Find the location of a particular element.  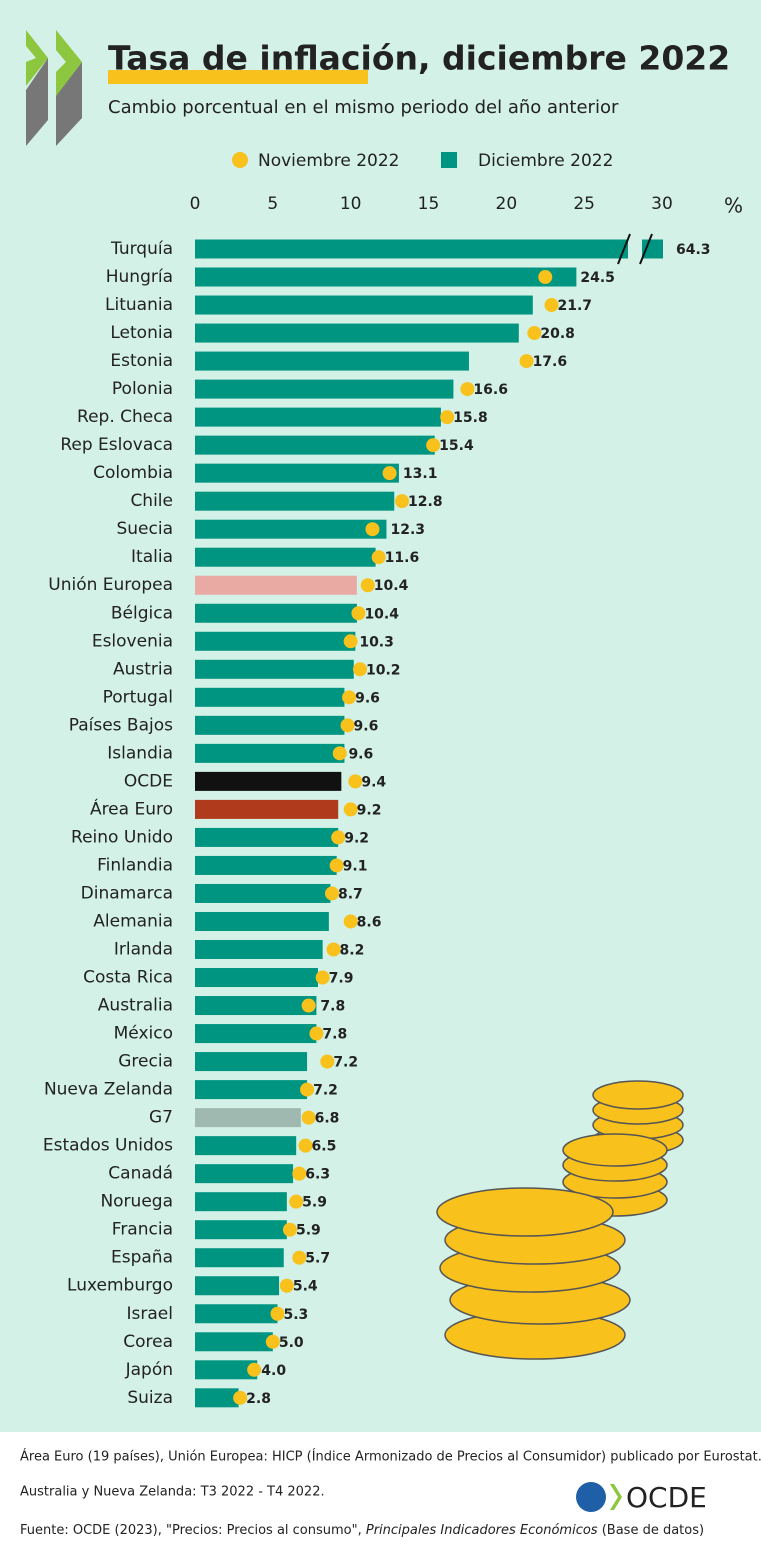

value-label: 15.4 is located at coordinates (456, 446).